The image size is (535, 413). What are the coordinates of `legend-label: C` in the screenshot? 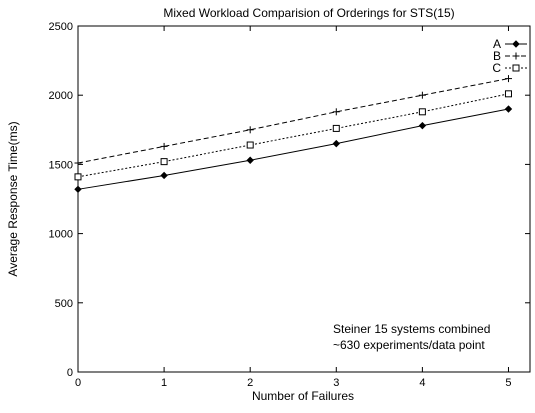 It's located at (496, 68).